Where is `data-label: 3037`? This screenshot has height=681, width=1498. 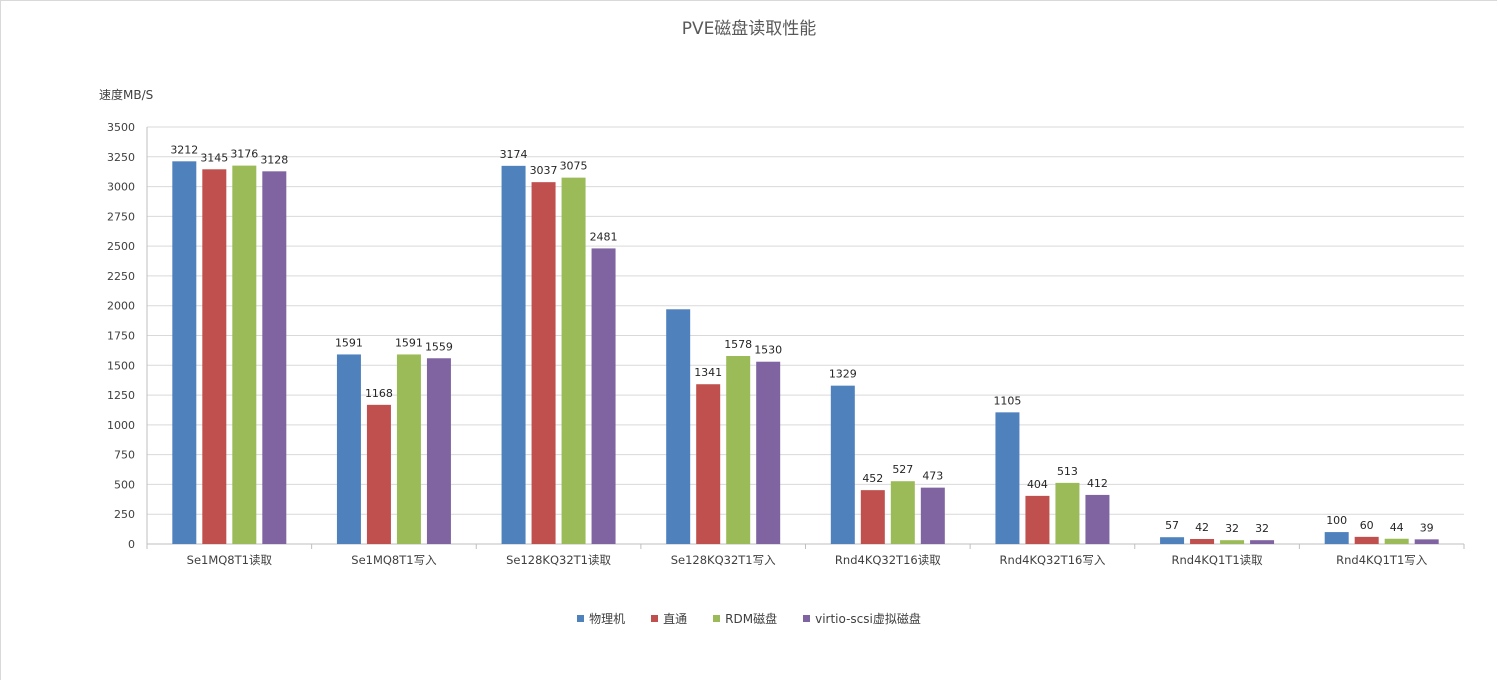 data-label: 3037 is located at coordinates (544, 170).